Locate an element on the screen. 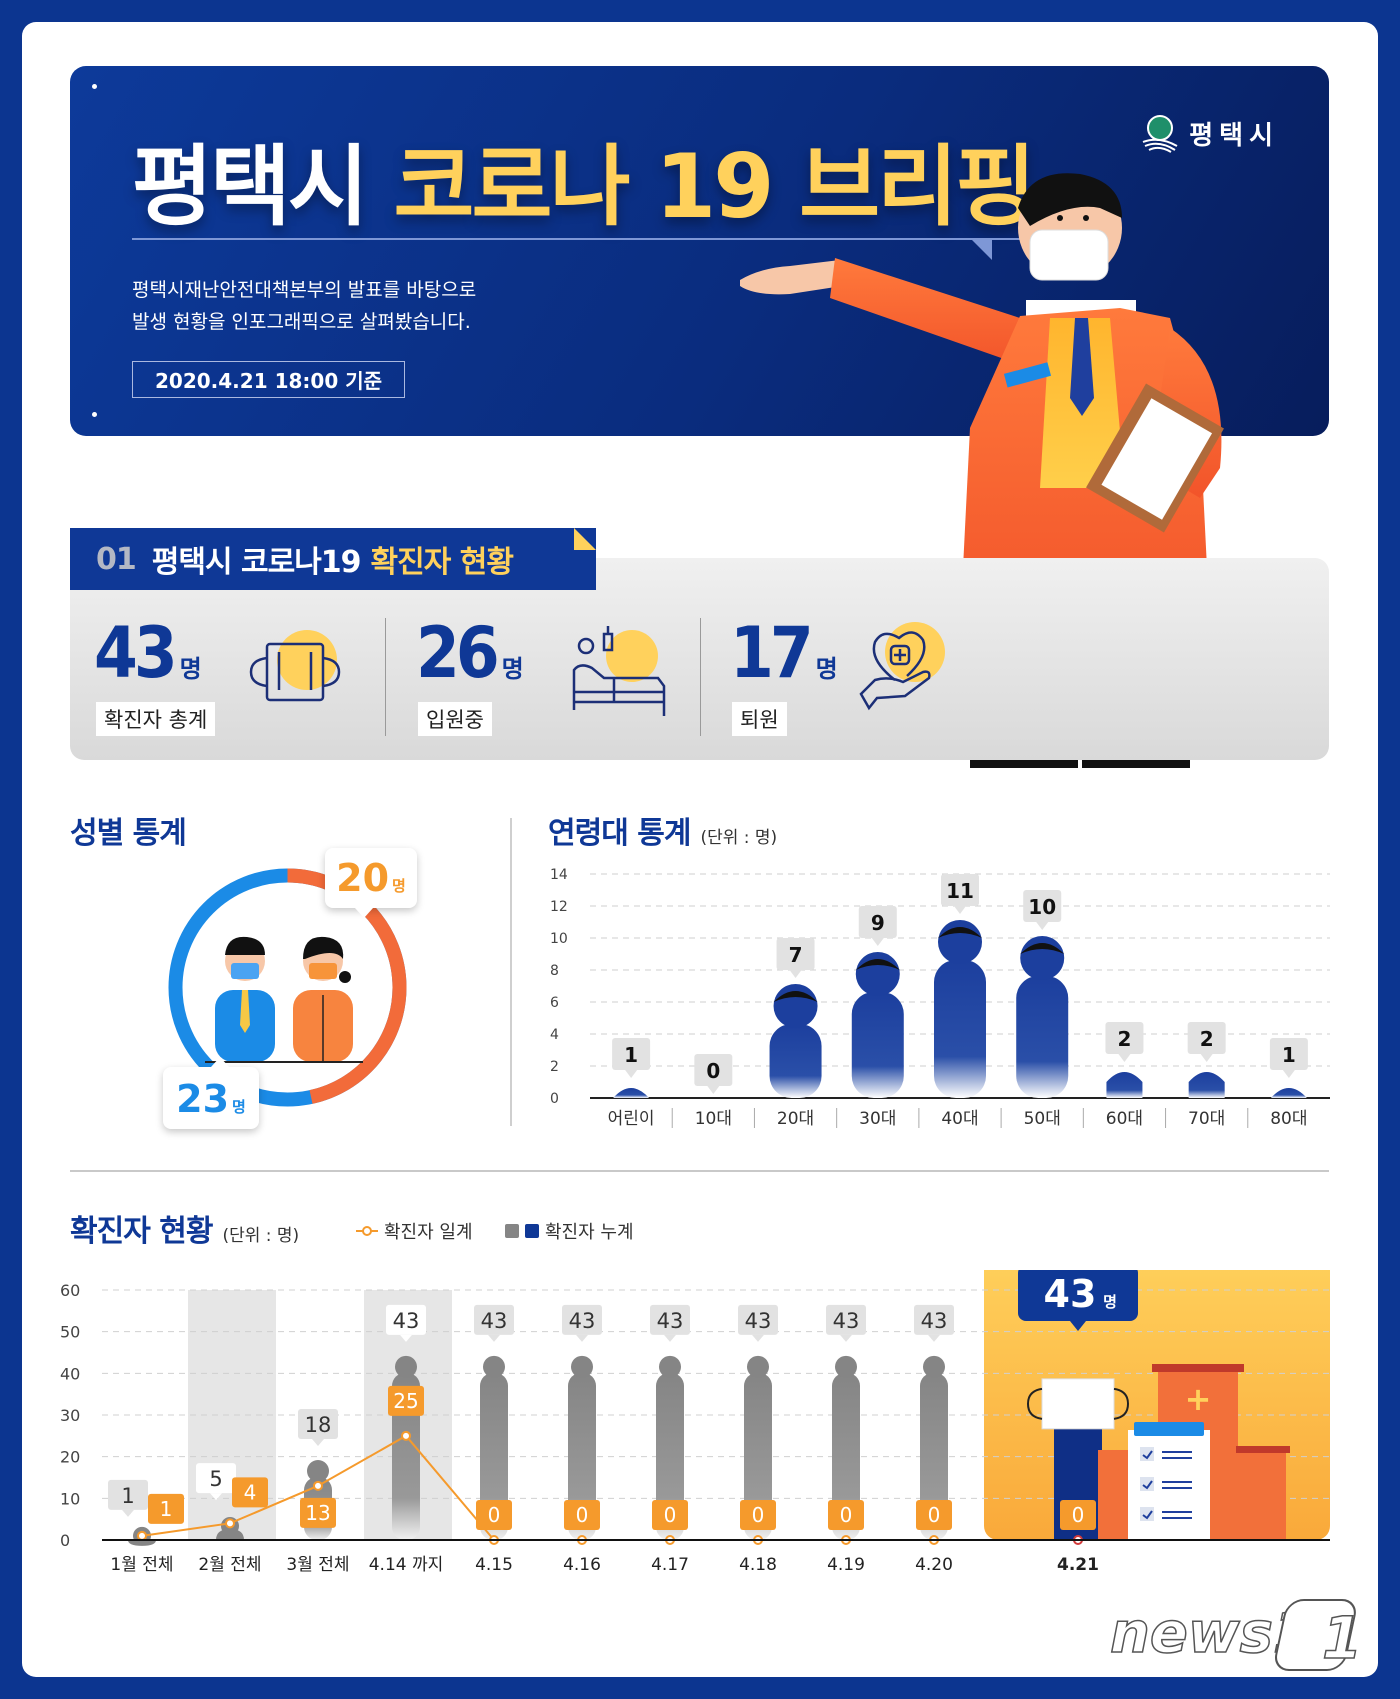 The image size is (1400, 1699). female-count: 20 is located at coordinates (363, 878).